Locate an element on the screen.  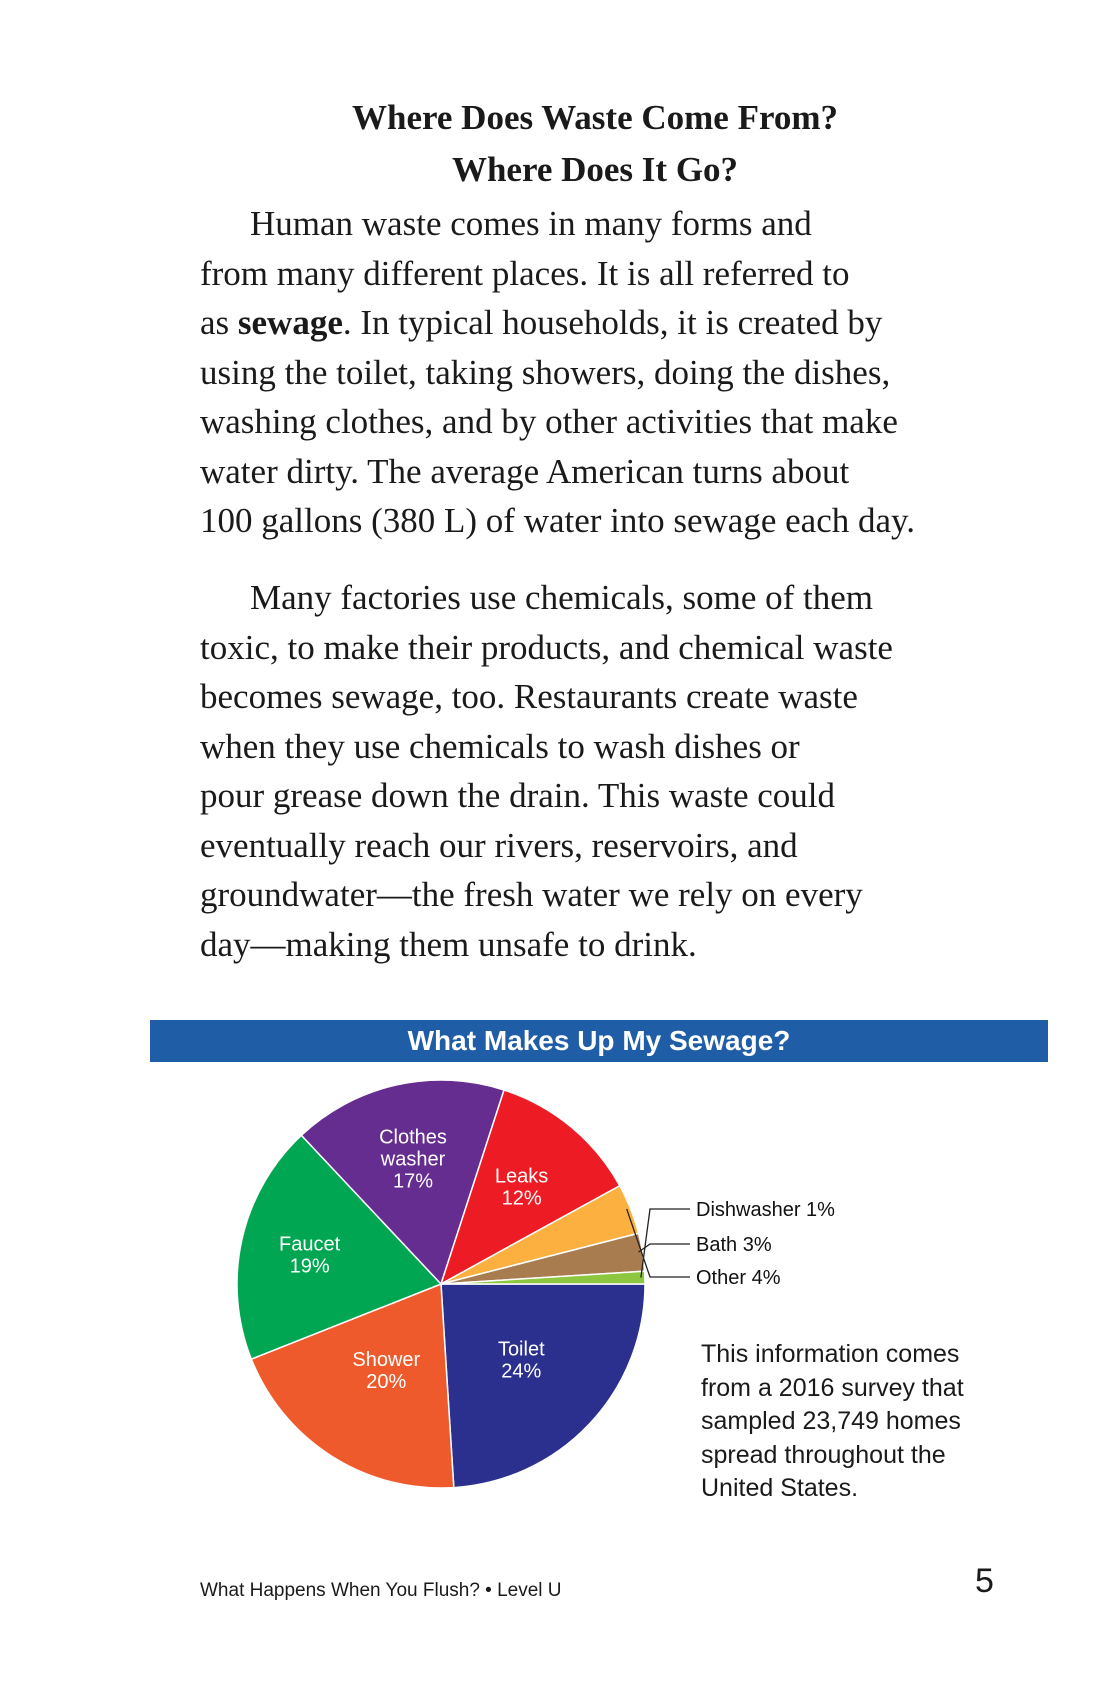
slice-label-shower: Shower 20% is located at coordinates (386, 1371).